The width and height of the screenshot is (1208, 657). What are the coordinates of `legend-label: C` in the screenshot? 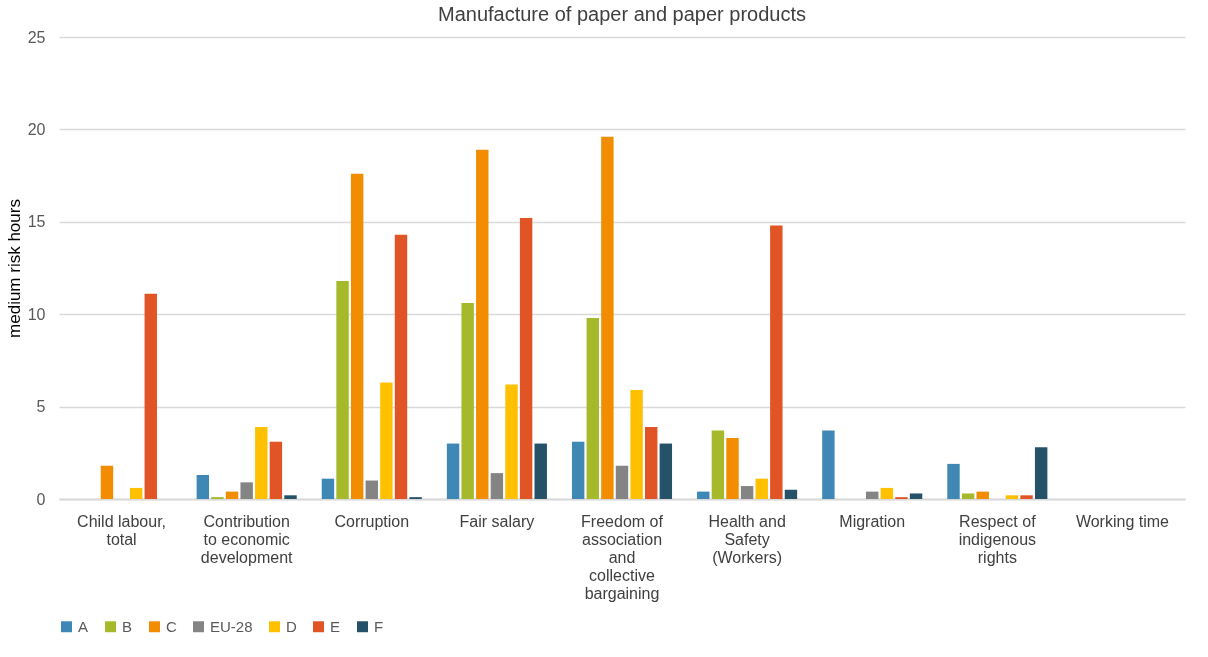 It's located at (171, 626).